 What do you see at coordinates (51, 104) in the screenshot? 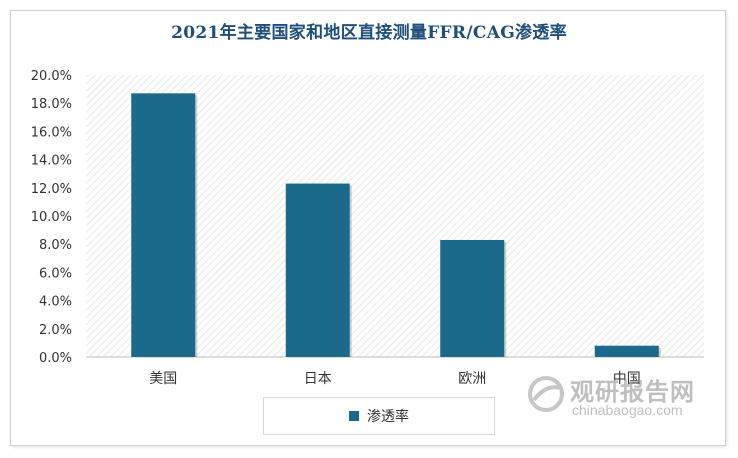
I see `y-tick-label: 18.0%` at bounding box center [51, 104].